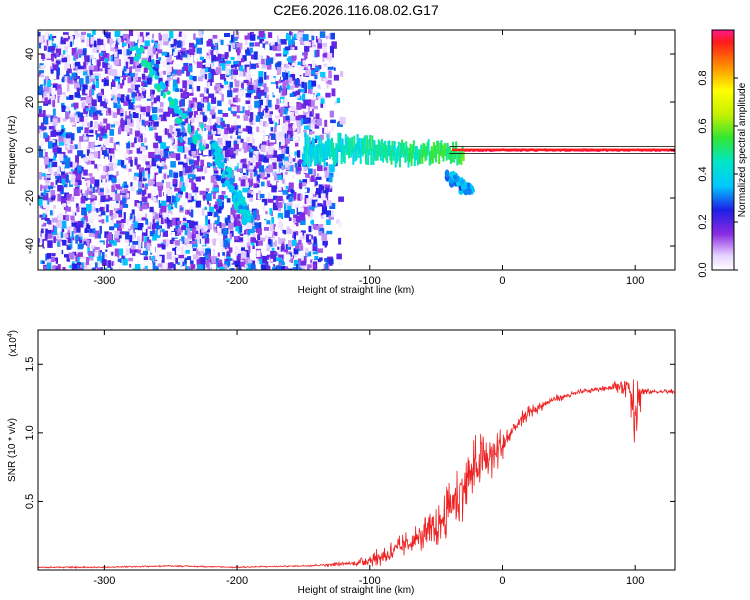 The height and width of the screenshot is (600, 750). Describe the element at coordinates (742, 149) in the screenshot. I see `colorbar-label: Normalized spectral amplitude` at that location.